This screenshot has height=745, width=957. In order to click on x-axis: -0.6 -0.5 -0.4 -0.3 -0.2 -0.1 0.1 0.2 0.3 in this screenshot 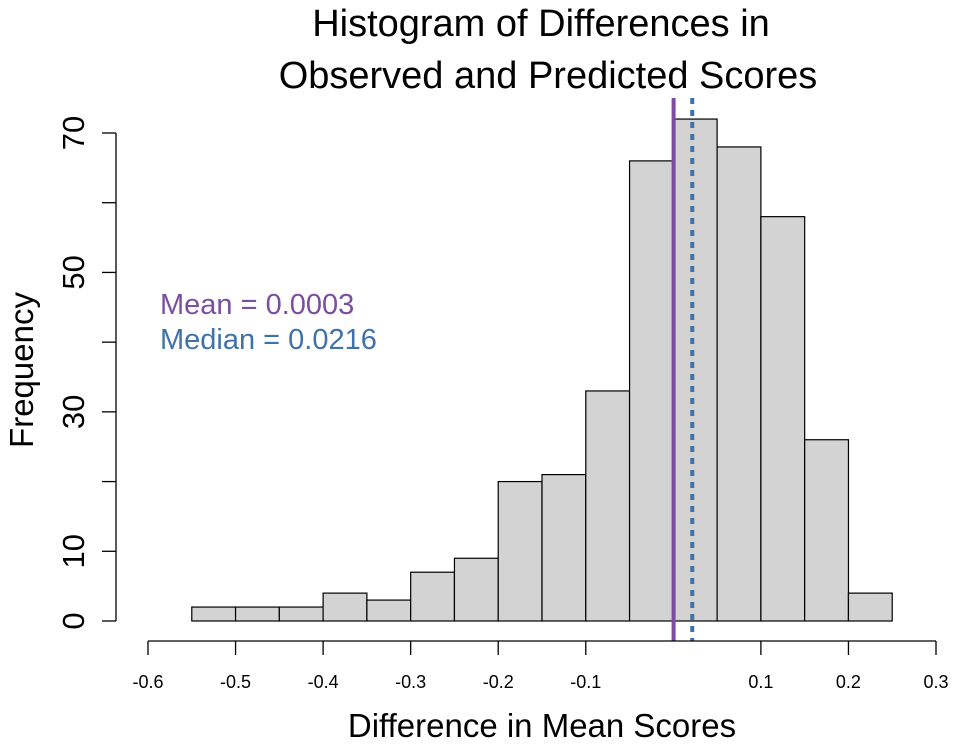, I will do `click(540, 666)`.